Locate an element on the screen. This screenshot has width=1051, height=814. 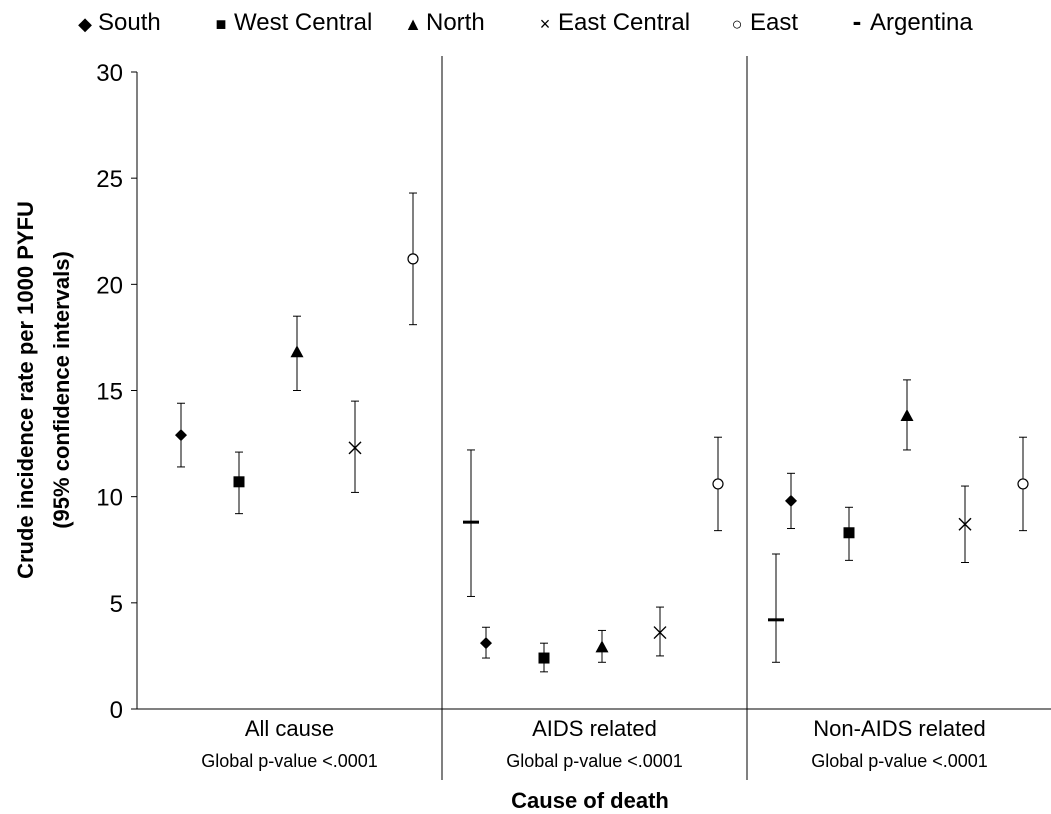
y-tick-label: 15 is located at coordinates (109, 392).